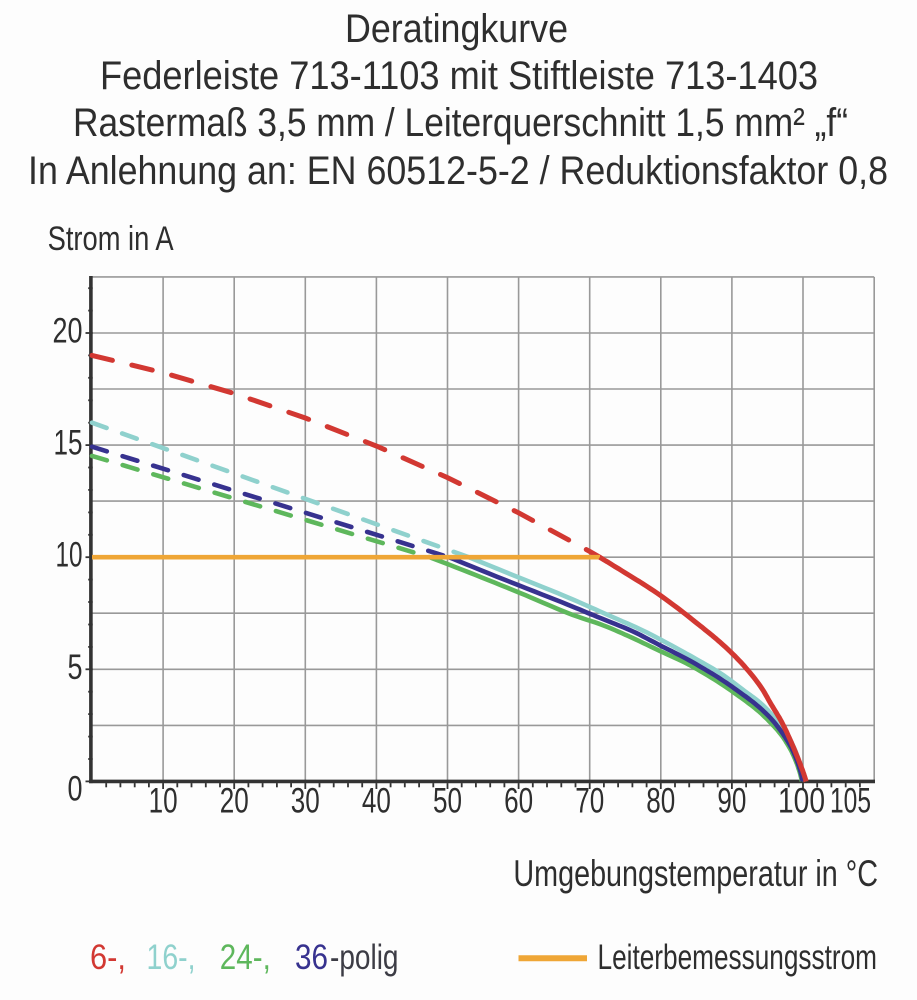 Image resolution: width=917 pixels, height=1000 pixels. What do you see at coordinates (68, 443) in the screenshot?
I see `svg-text: 15` at bounding box center [68, 443].